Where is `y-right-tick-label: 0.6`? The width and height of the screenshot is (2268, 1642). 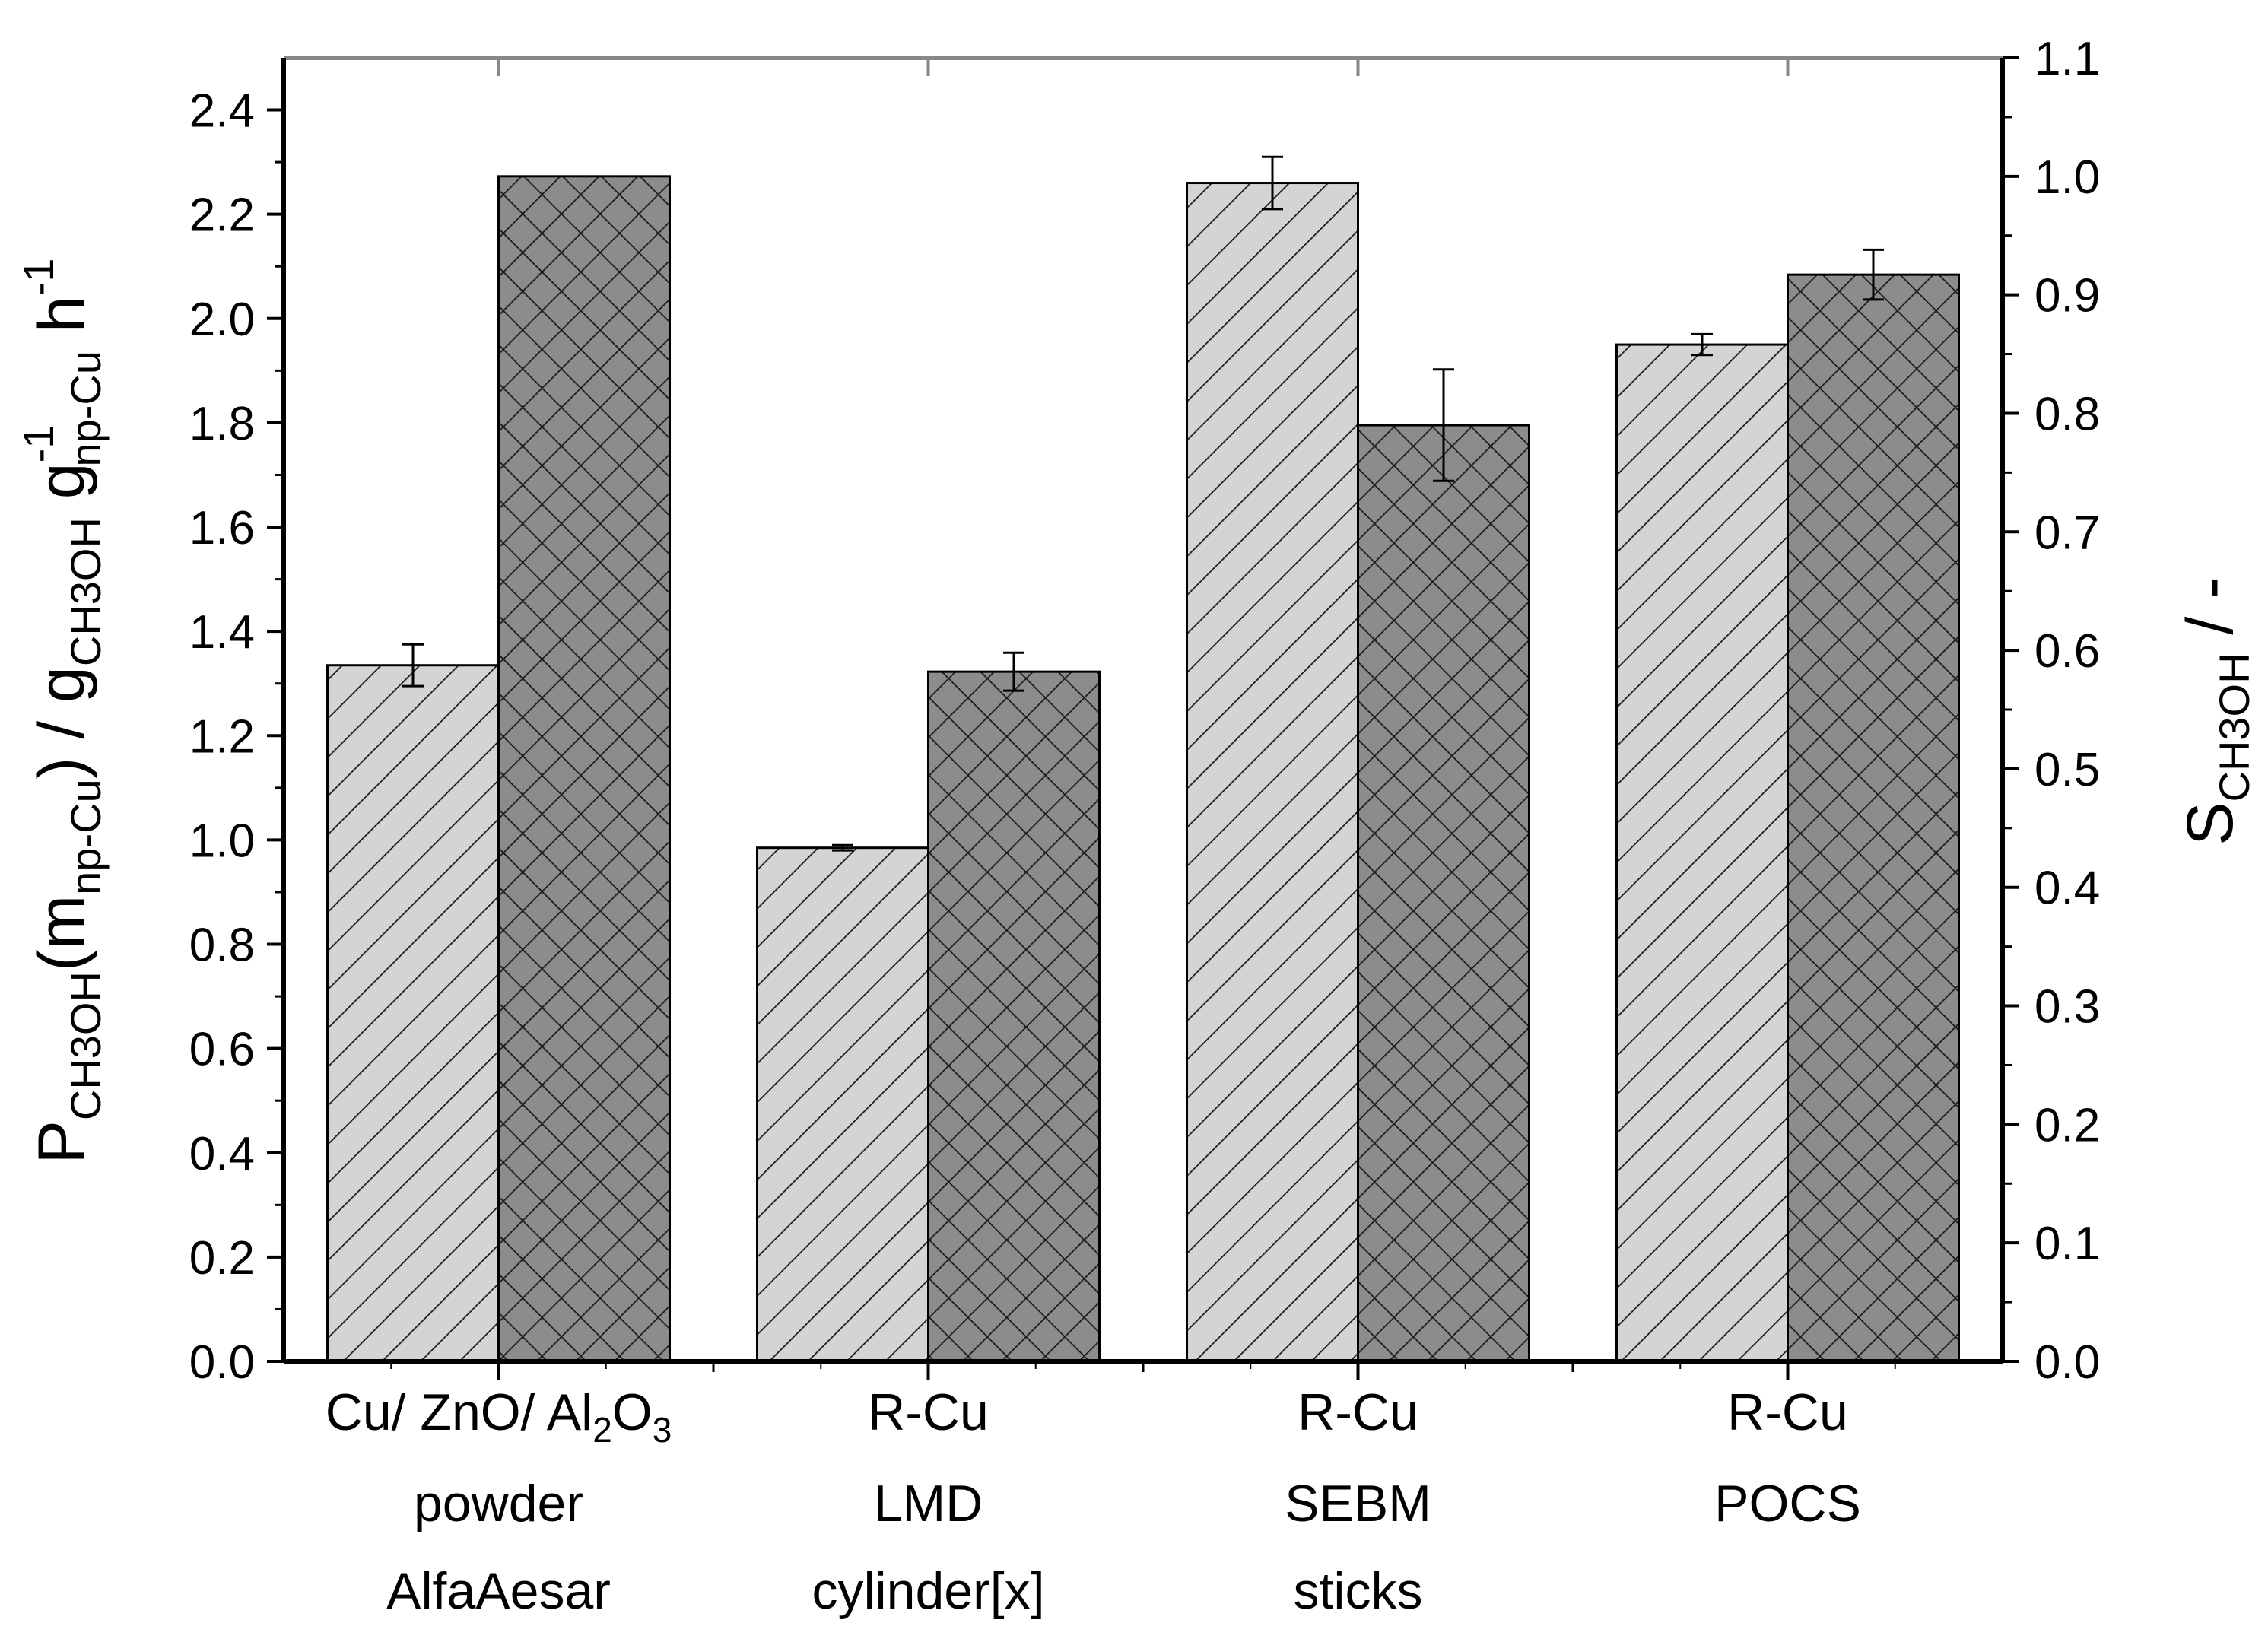
y-right-tick-label: 0.6 is located at coordinates (2067, 651).